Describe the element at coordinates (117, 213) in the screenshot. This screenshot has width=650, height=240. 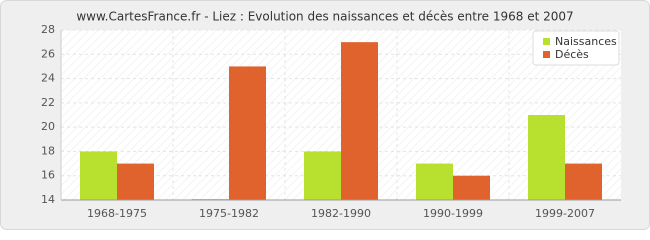
I see `x-tick-label: 1968-1975` at that location.